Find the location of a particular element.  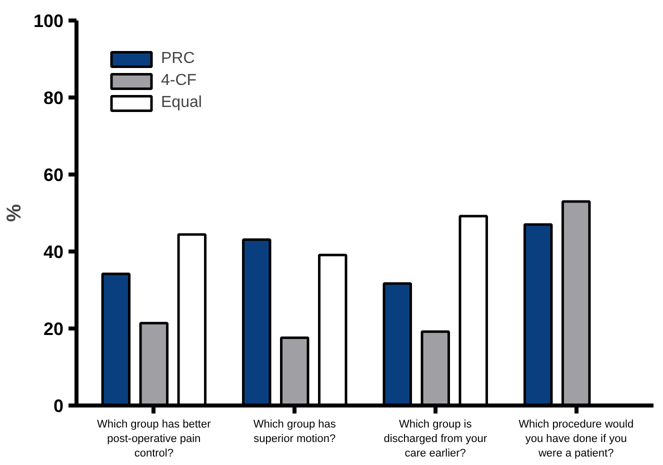

y-tick-label: 40 is located at coordinates (53, 252).